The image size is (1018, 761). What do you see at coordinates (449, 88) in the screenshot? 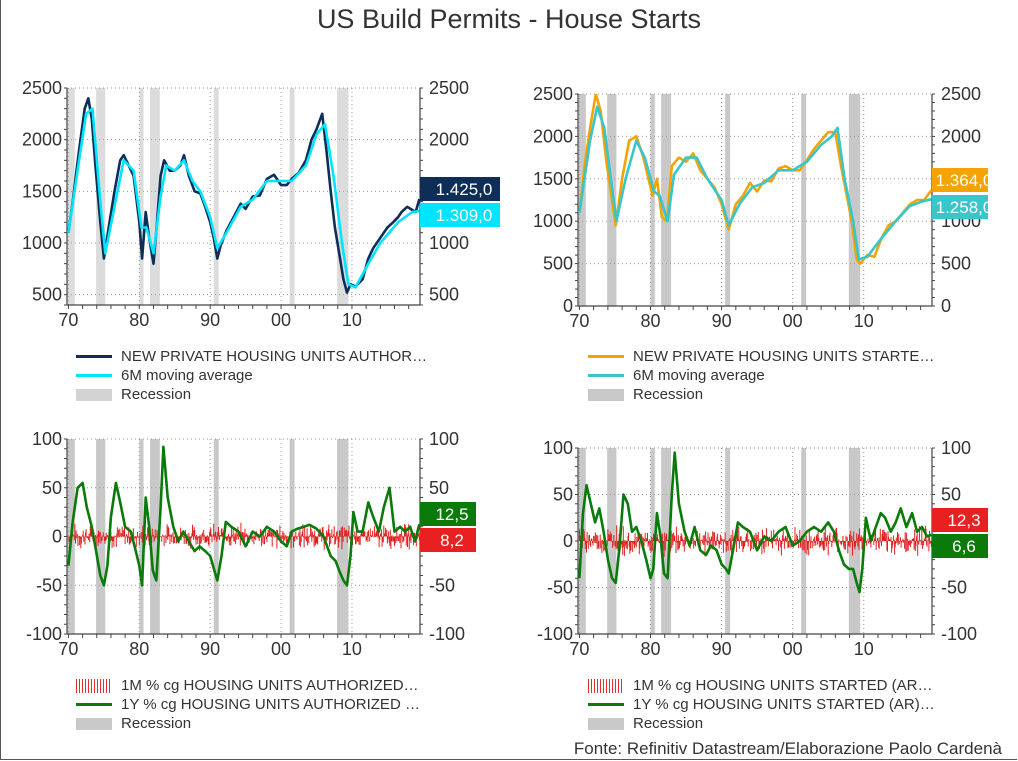
I see `y-tick-label-right: 2500` at bounding box center [449, 88].